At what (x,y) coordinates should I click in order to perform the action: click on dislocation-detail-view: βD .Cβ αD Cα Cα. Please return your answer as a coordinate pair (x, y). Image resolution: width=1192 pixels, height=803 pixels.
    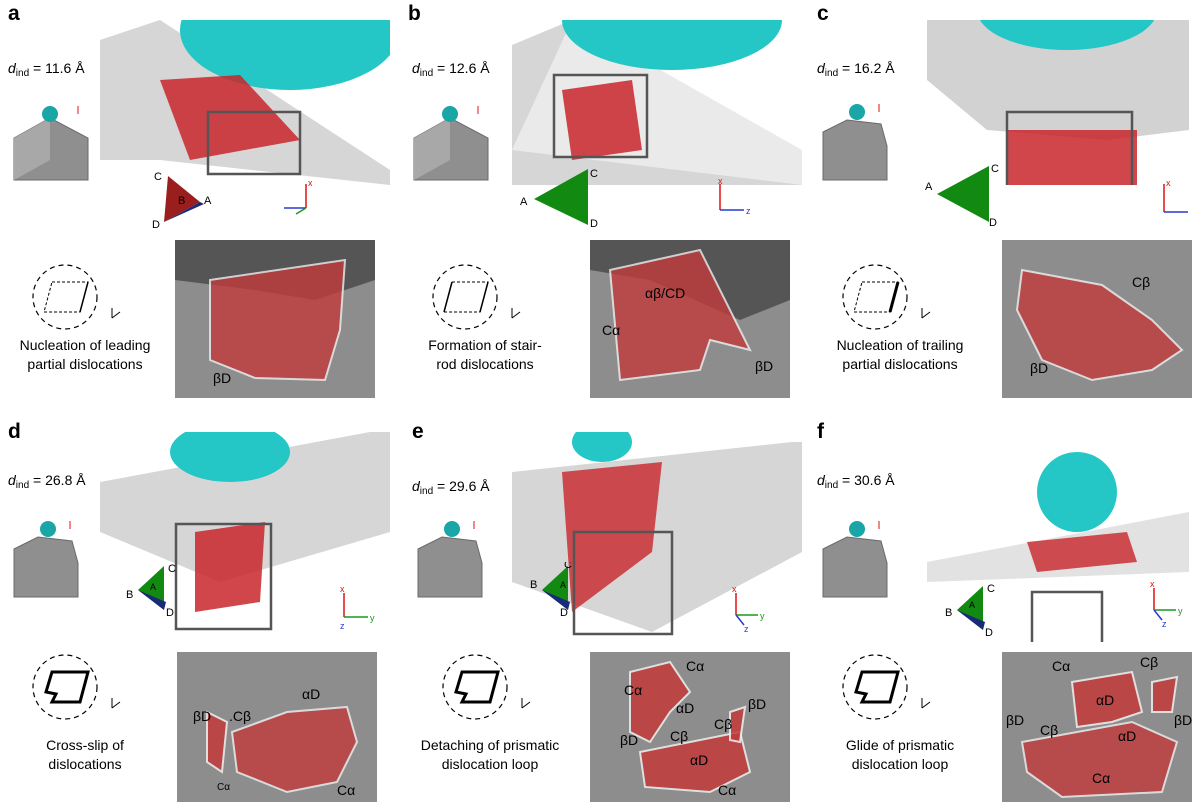
    Looking at the image, I should click on (277, 727).